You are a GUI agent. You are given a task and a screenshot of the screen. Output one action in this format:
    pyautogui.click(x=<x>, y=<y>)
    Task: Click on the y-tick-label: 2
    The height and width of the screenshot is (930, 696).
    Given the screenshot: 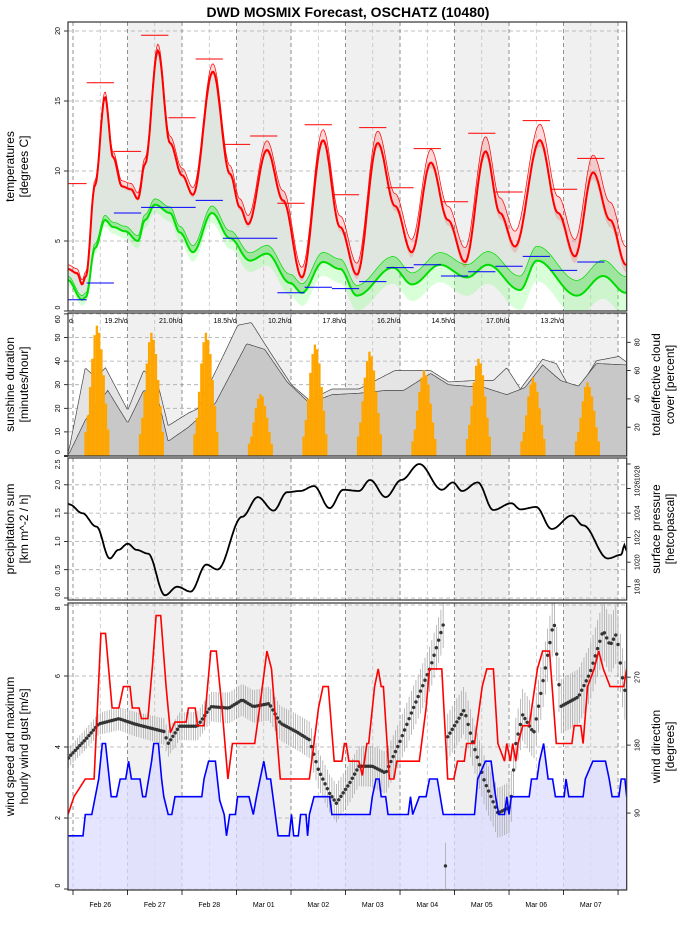 What is the action you would take?
    pyautogui.click(x=58, y=818)
    